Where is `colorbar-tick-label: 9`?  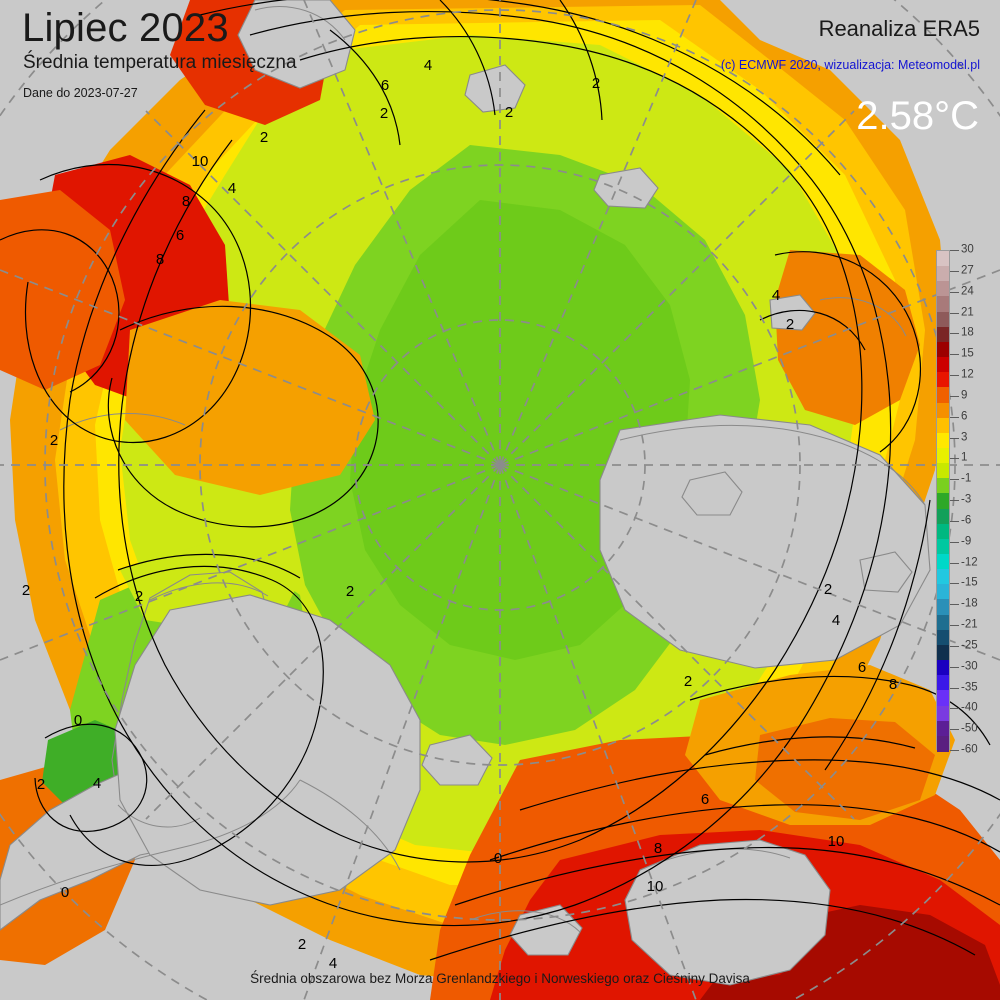
colorbar-tick-label: 9 is located at coordinates (964, 395).